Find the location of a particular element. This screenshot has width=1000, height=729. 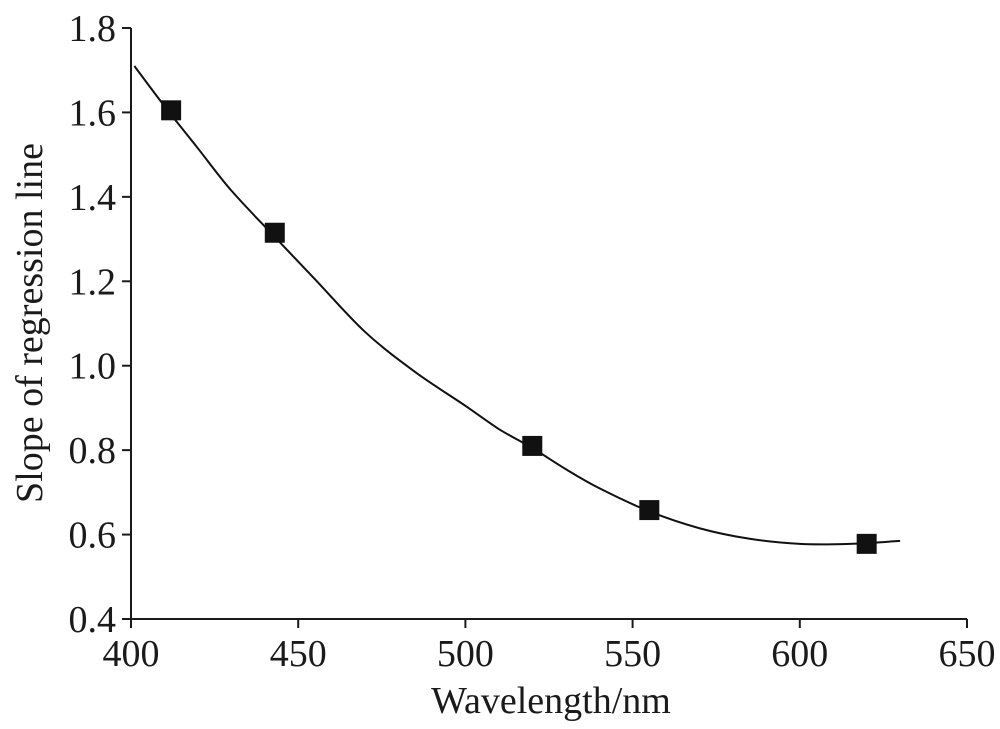

y-tick-label: 0.6 is located at coordinates (93, 536).